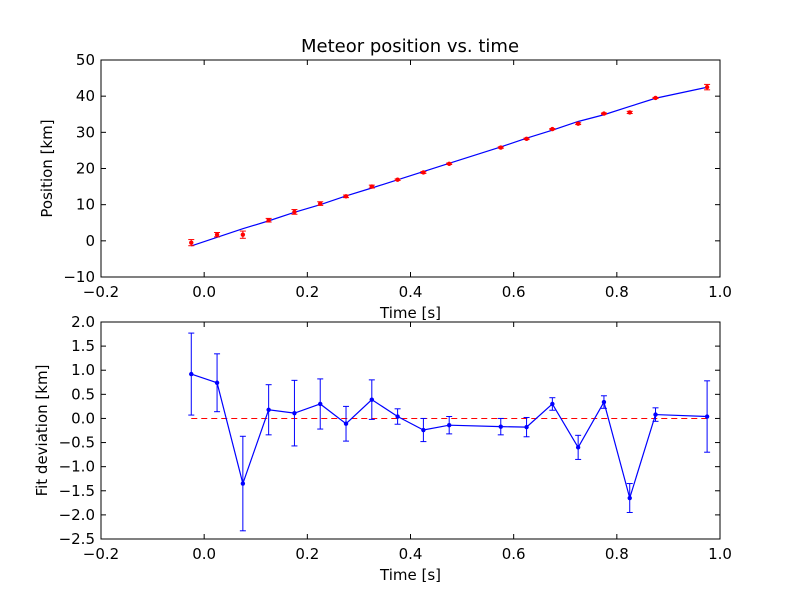 The image size is (800, 600). I want to click on chart-title: Meteor position vs. time, so click(410, 46).